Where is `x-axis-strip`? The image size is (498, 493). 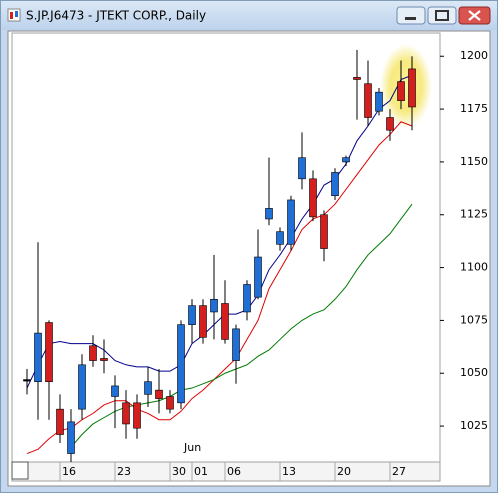 x-axis-strip is located at coordinates (226, 471).